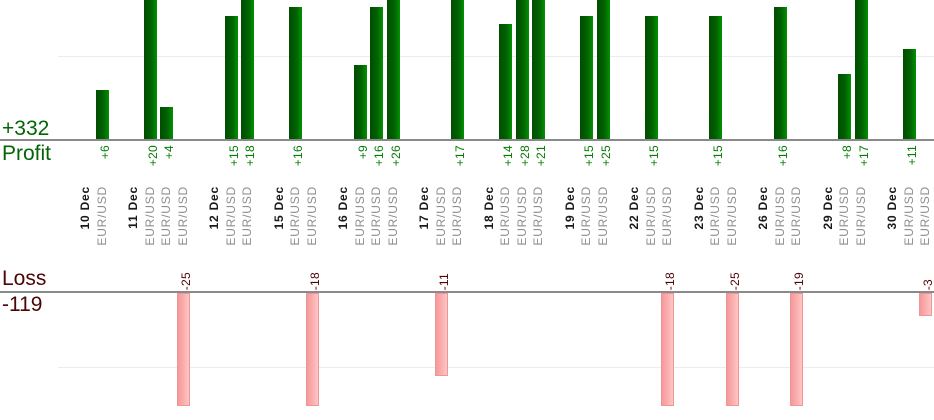 The width and height of the screenshot is (934, 420). I want to click on profit-value-label: +28, so click(524, 156).